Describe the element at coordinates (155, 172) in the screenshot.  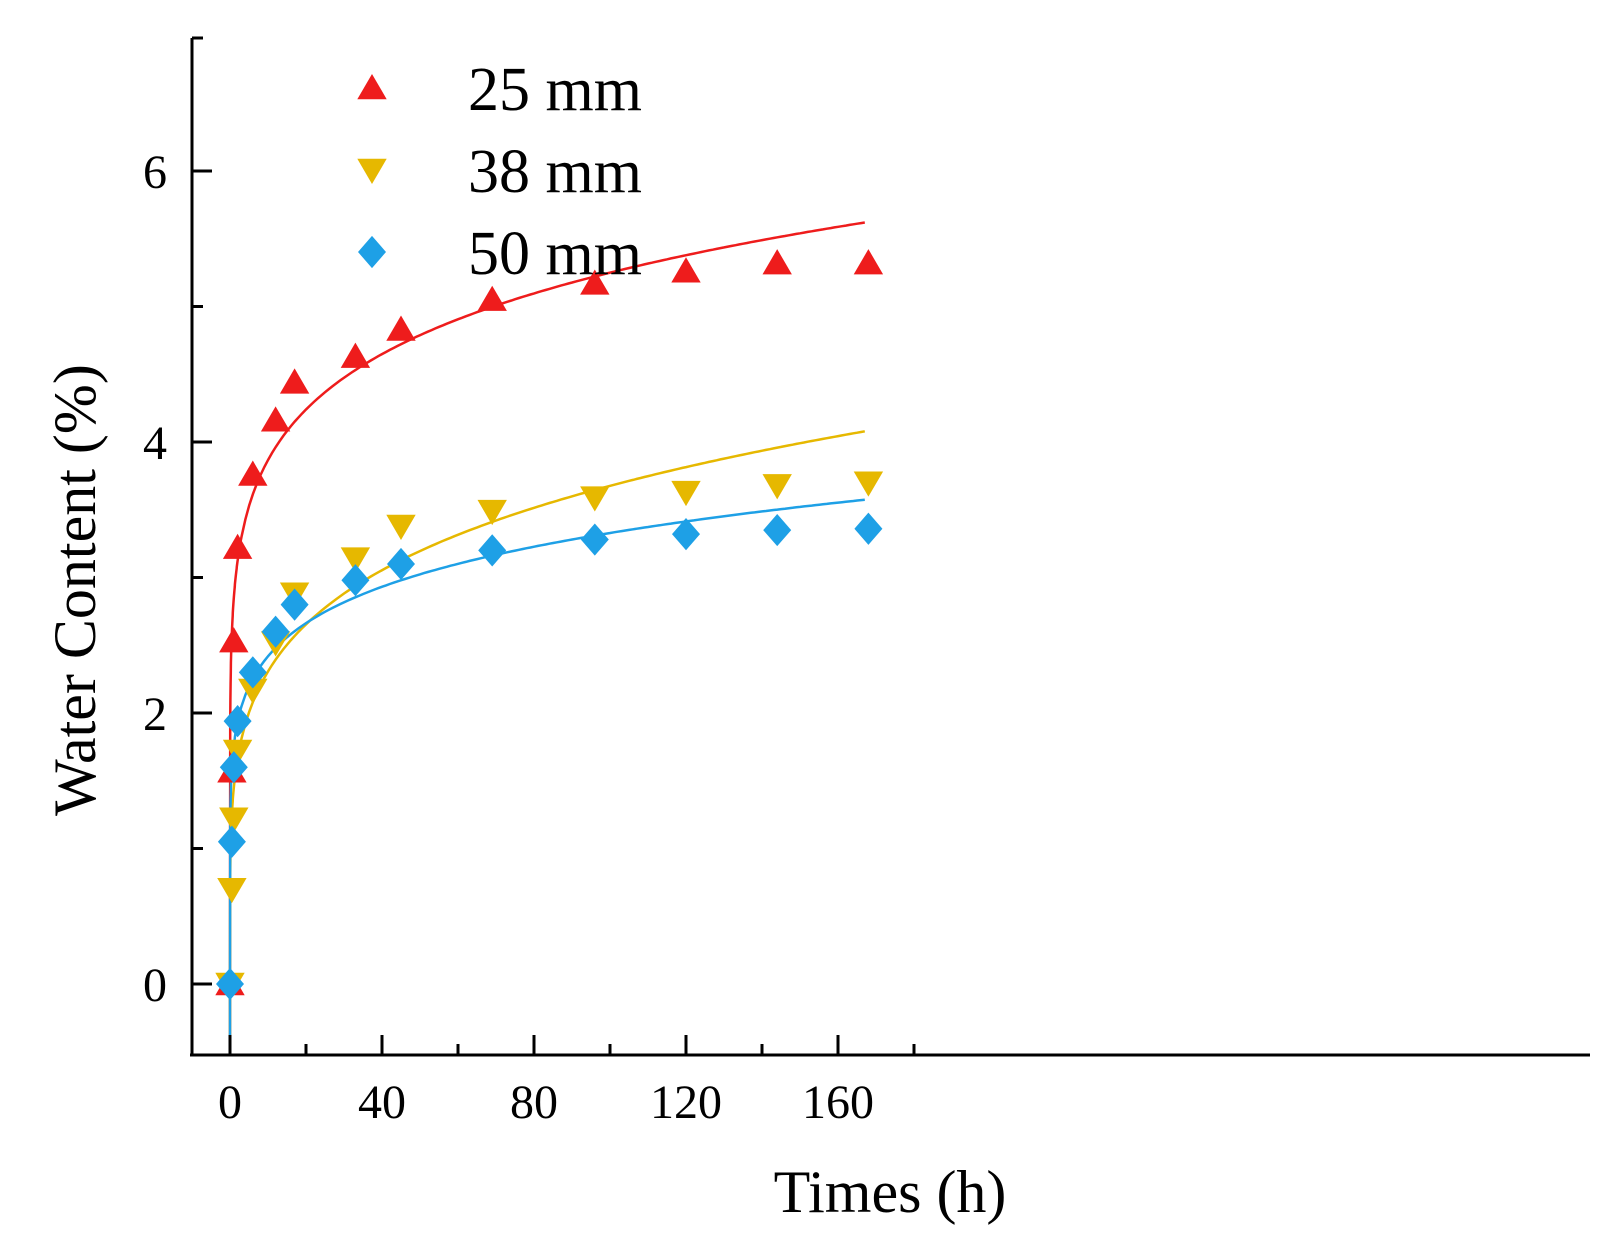
I see `y-tick-label: 6` at that location.